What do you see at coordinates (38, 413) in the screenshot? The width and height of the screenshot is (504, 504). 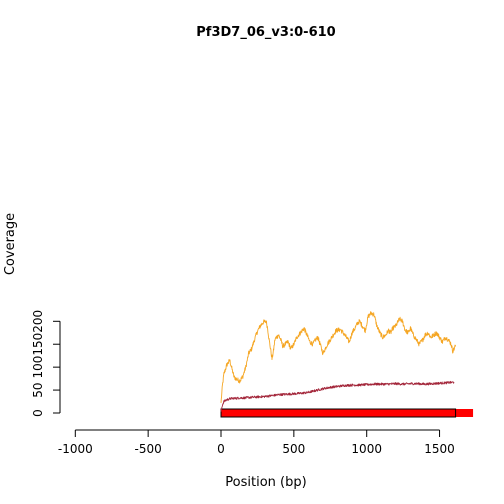 I see `y-tick-label: 0` at bounding box center [38, 413].